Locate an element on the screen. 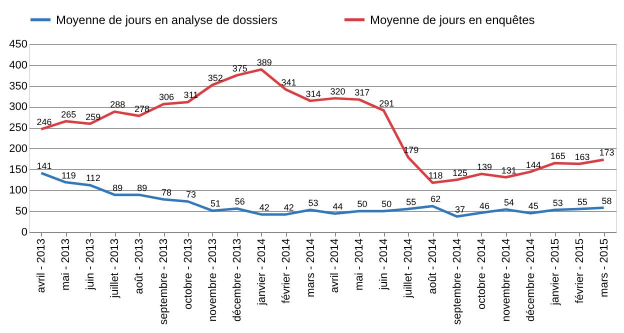 This screenshot has width=624, height=333. x-tick-label: août - 2014 is located at coordinates (433, 266).